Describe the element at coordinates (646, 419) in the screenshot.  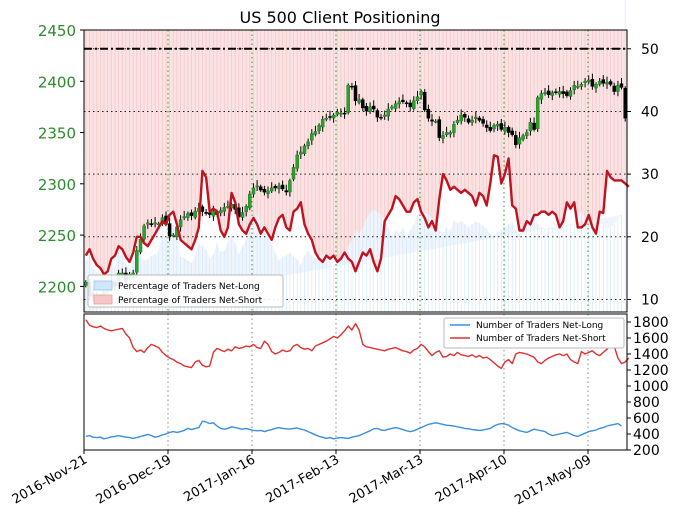
I see `right-tick-label: 600` at that location.